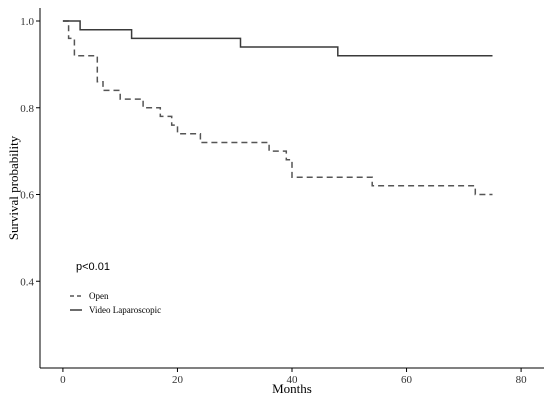 The height and width of the screenshot is (400, 550). Describe the element at coordinates (522, 380) in the screenshot. I see `x-tick-label: 80` at that location.